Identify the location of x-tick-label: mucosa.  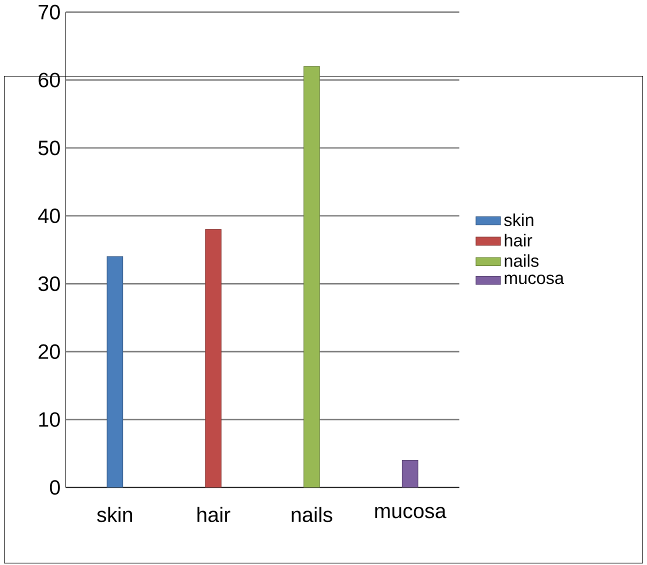
(410, 512).